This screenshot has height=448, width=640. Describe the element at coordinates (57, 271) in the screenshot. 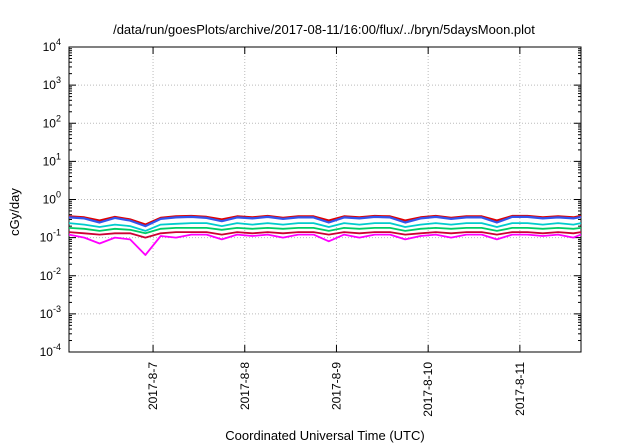

I see `y-tick-label-exponent: -2` at that location.